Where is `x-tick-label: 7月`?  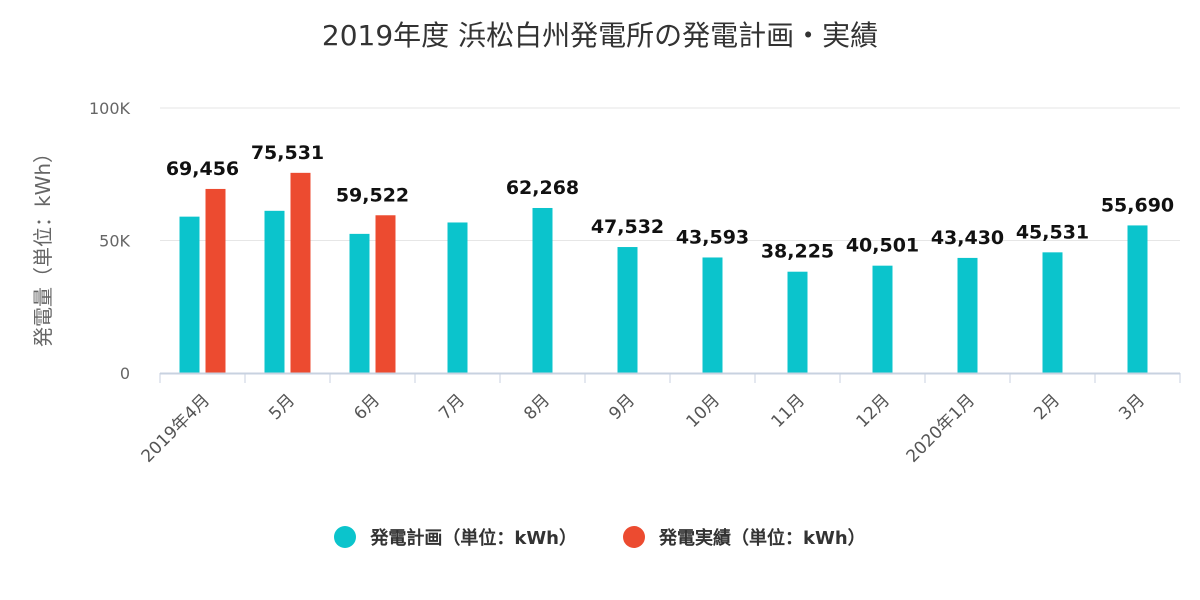 x-tick-label: 7月 is located at coordinates (452, 407).